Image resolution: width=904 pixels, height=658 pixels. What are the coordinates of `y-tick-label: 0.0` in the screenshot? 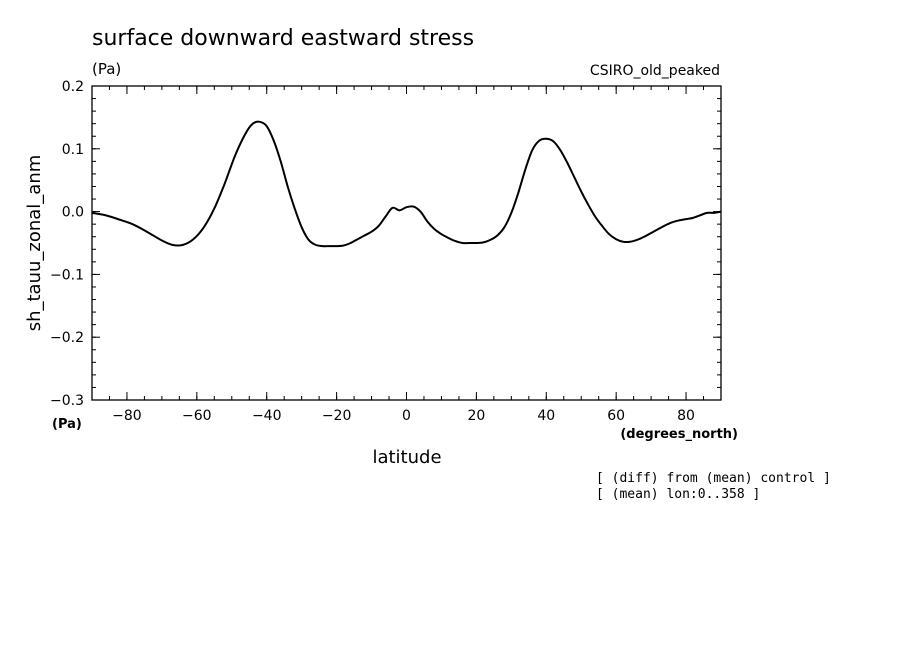 It's located at (73, 213).